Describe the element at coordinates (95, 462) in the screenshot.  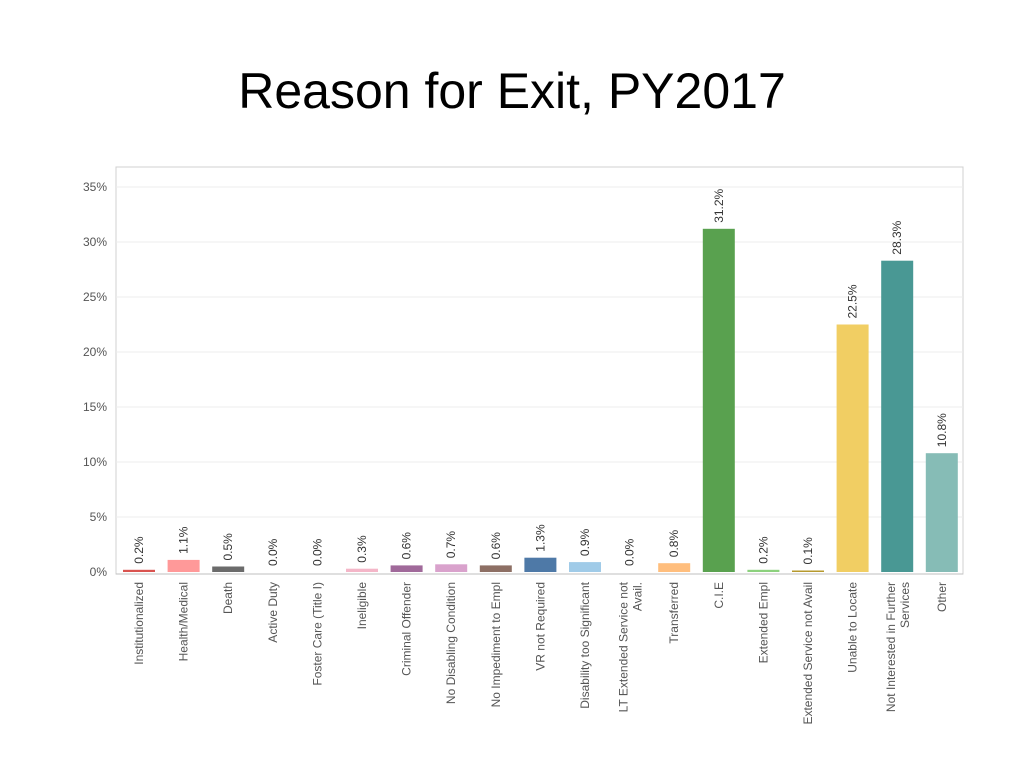
I see `y-tick-label: 10%` at that location.